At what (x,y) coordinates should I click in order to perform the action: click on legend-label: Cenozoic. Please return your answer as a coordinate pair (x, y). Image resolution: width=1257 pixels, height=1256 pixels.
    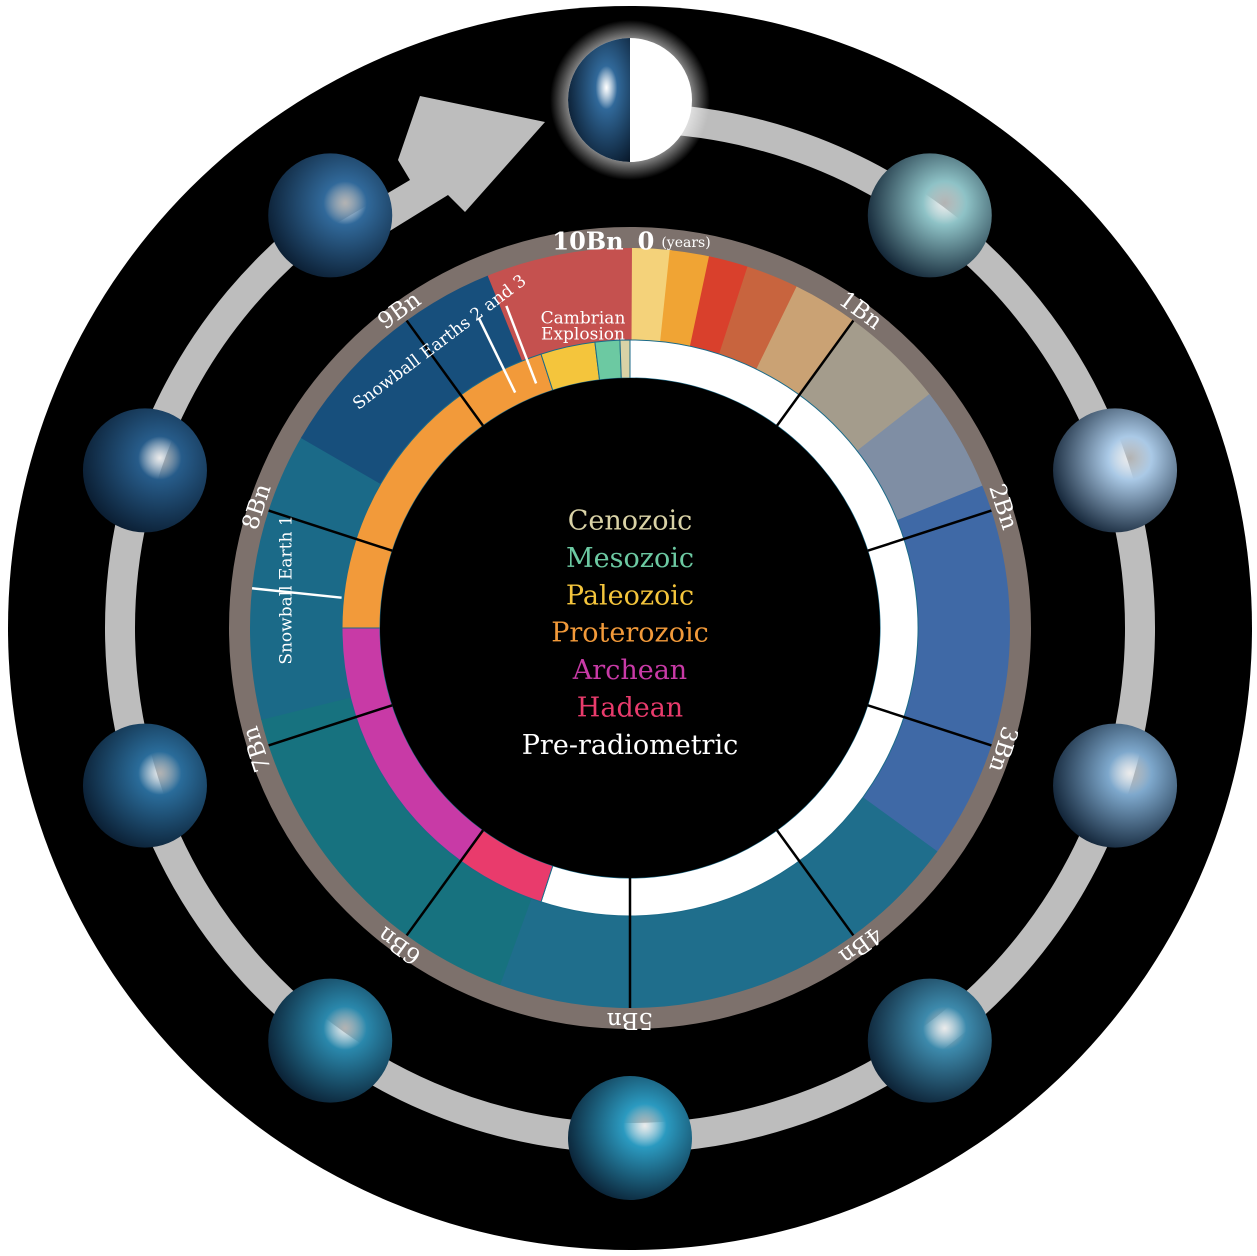
    Looking at the image, I should click on (630, 521).